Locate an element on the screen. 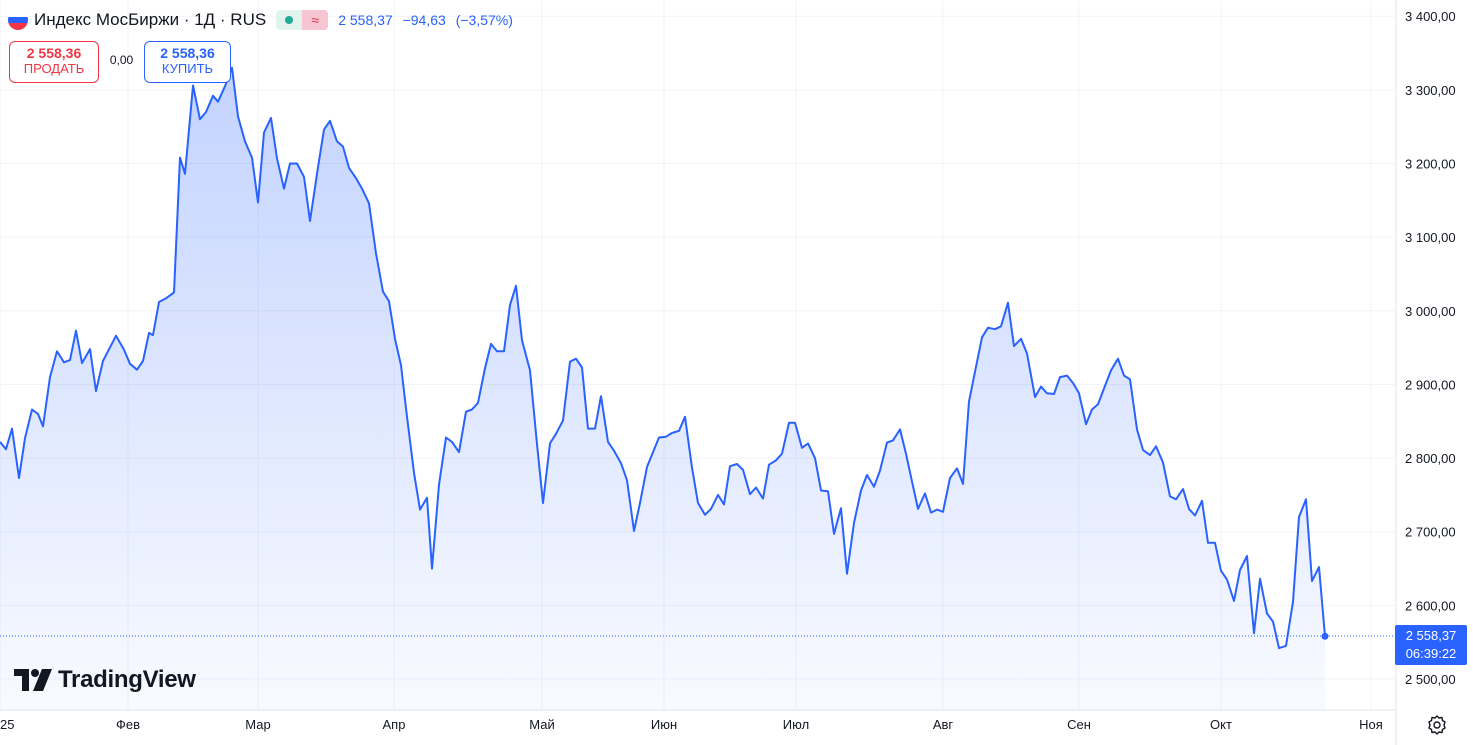 This screenshot has height=745, width=1473. buy-button: 2 558,36 КУПИТЬ is located at coordinates (187, 62).